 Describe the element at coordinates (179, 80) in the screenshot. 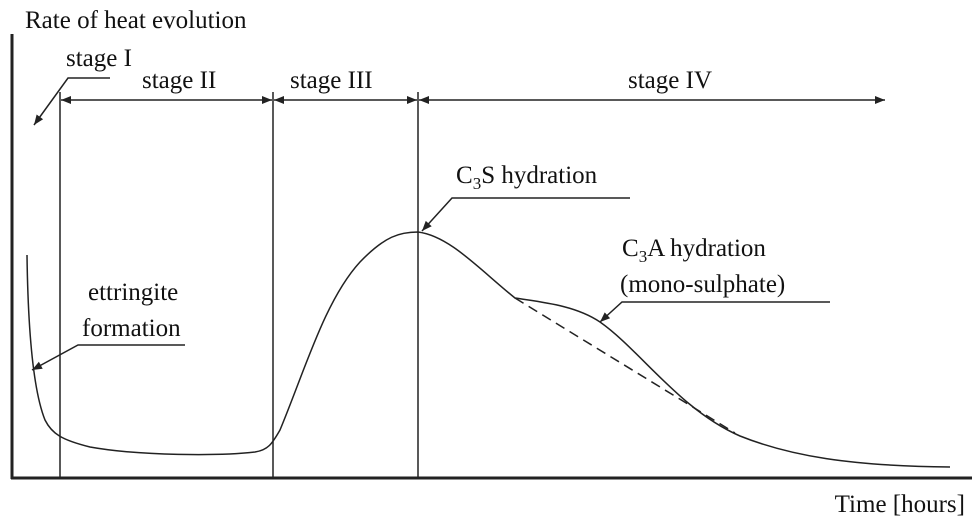

I see `stage-label: stage II` at that location.